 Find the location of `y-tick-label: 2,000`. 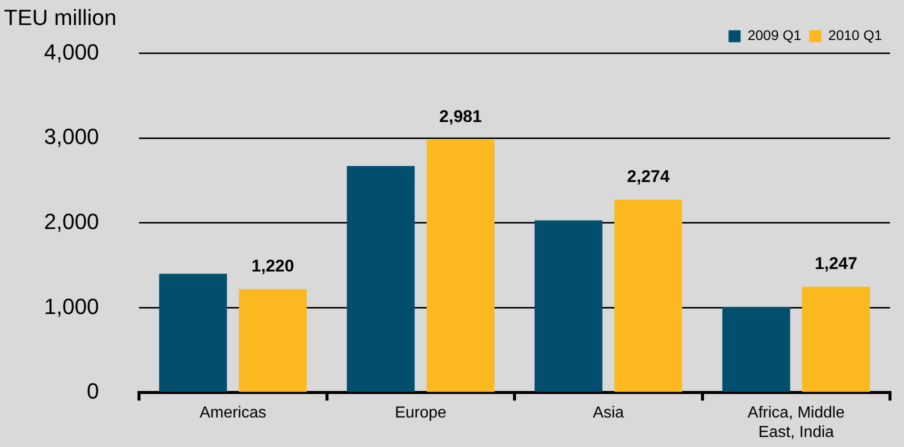

y-tick-label: 2,000 is located at coordinates (72, 221).